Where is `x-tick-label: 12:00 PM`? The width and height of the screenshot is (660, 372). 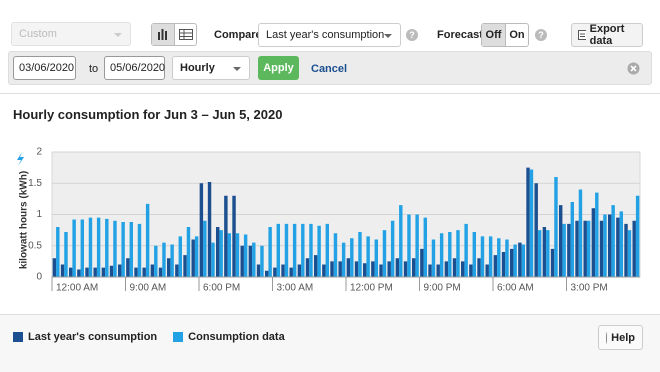 x-tick-label: 12:00 PM is located at coordinates (371, 288).